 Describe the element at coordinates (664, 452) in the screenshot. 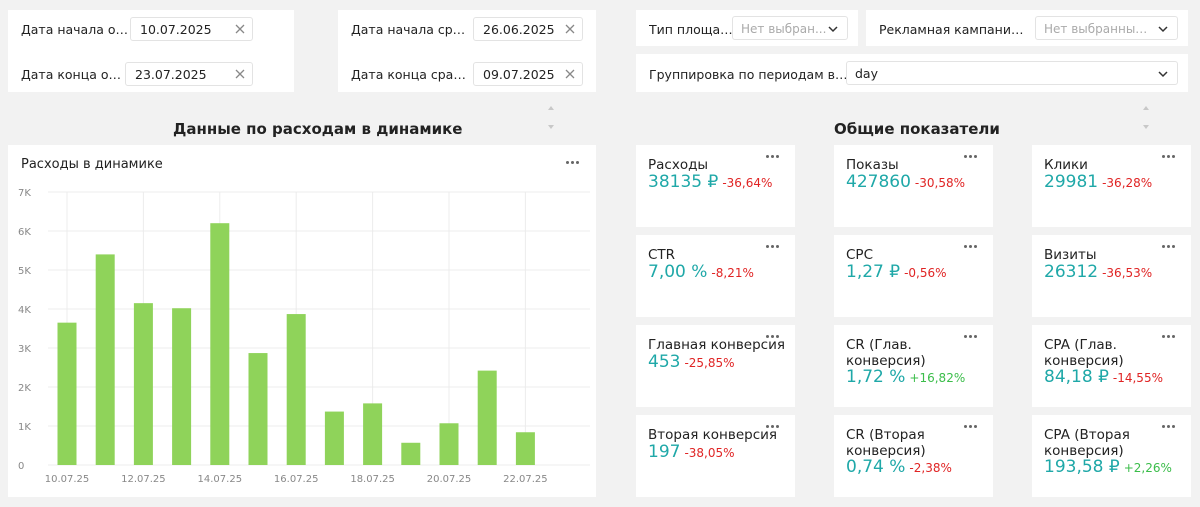

I see `kpi-value-text: 197` at that location.